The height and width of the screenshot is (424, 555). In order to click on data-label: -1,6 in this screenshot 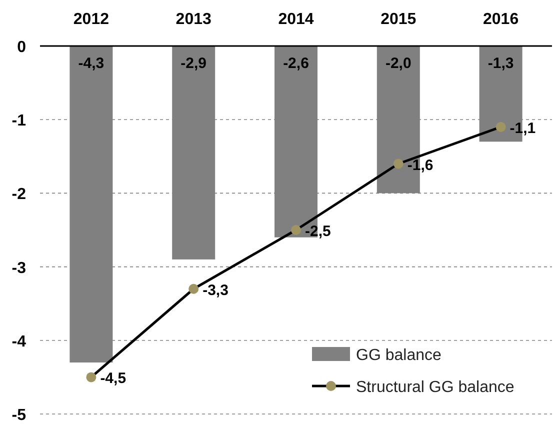, I will do `click(420, 165)`.